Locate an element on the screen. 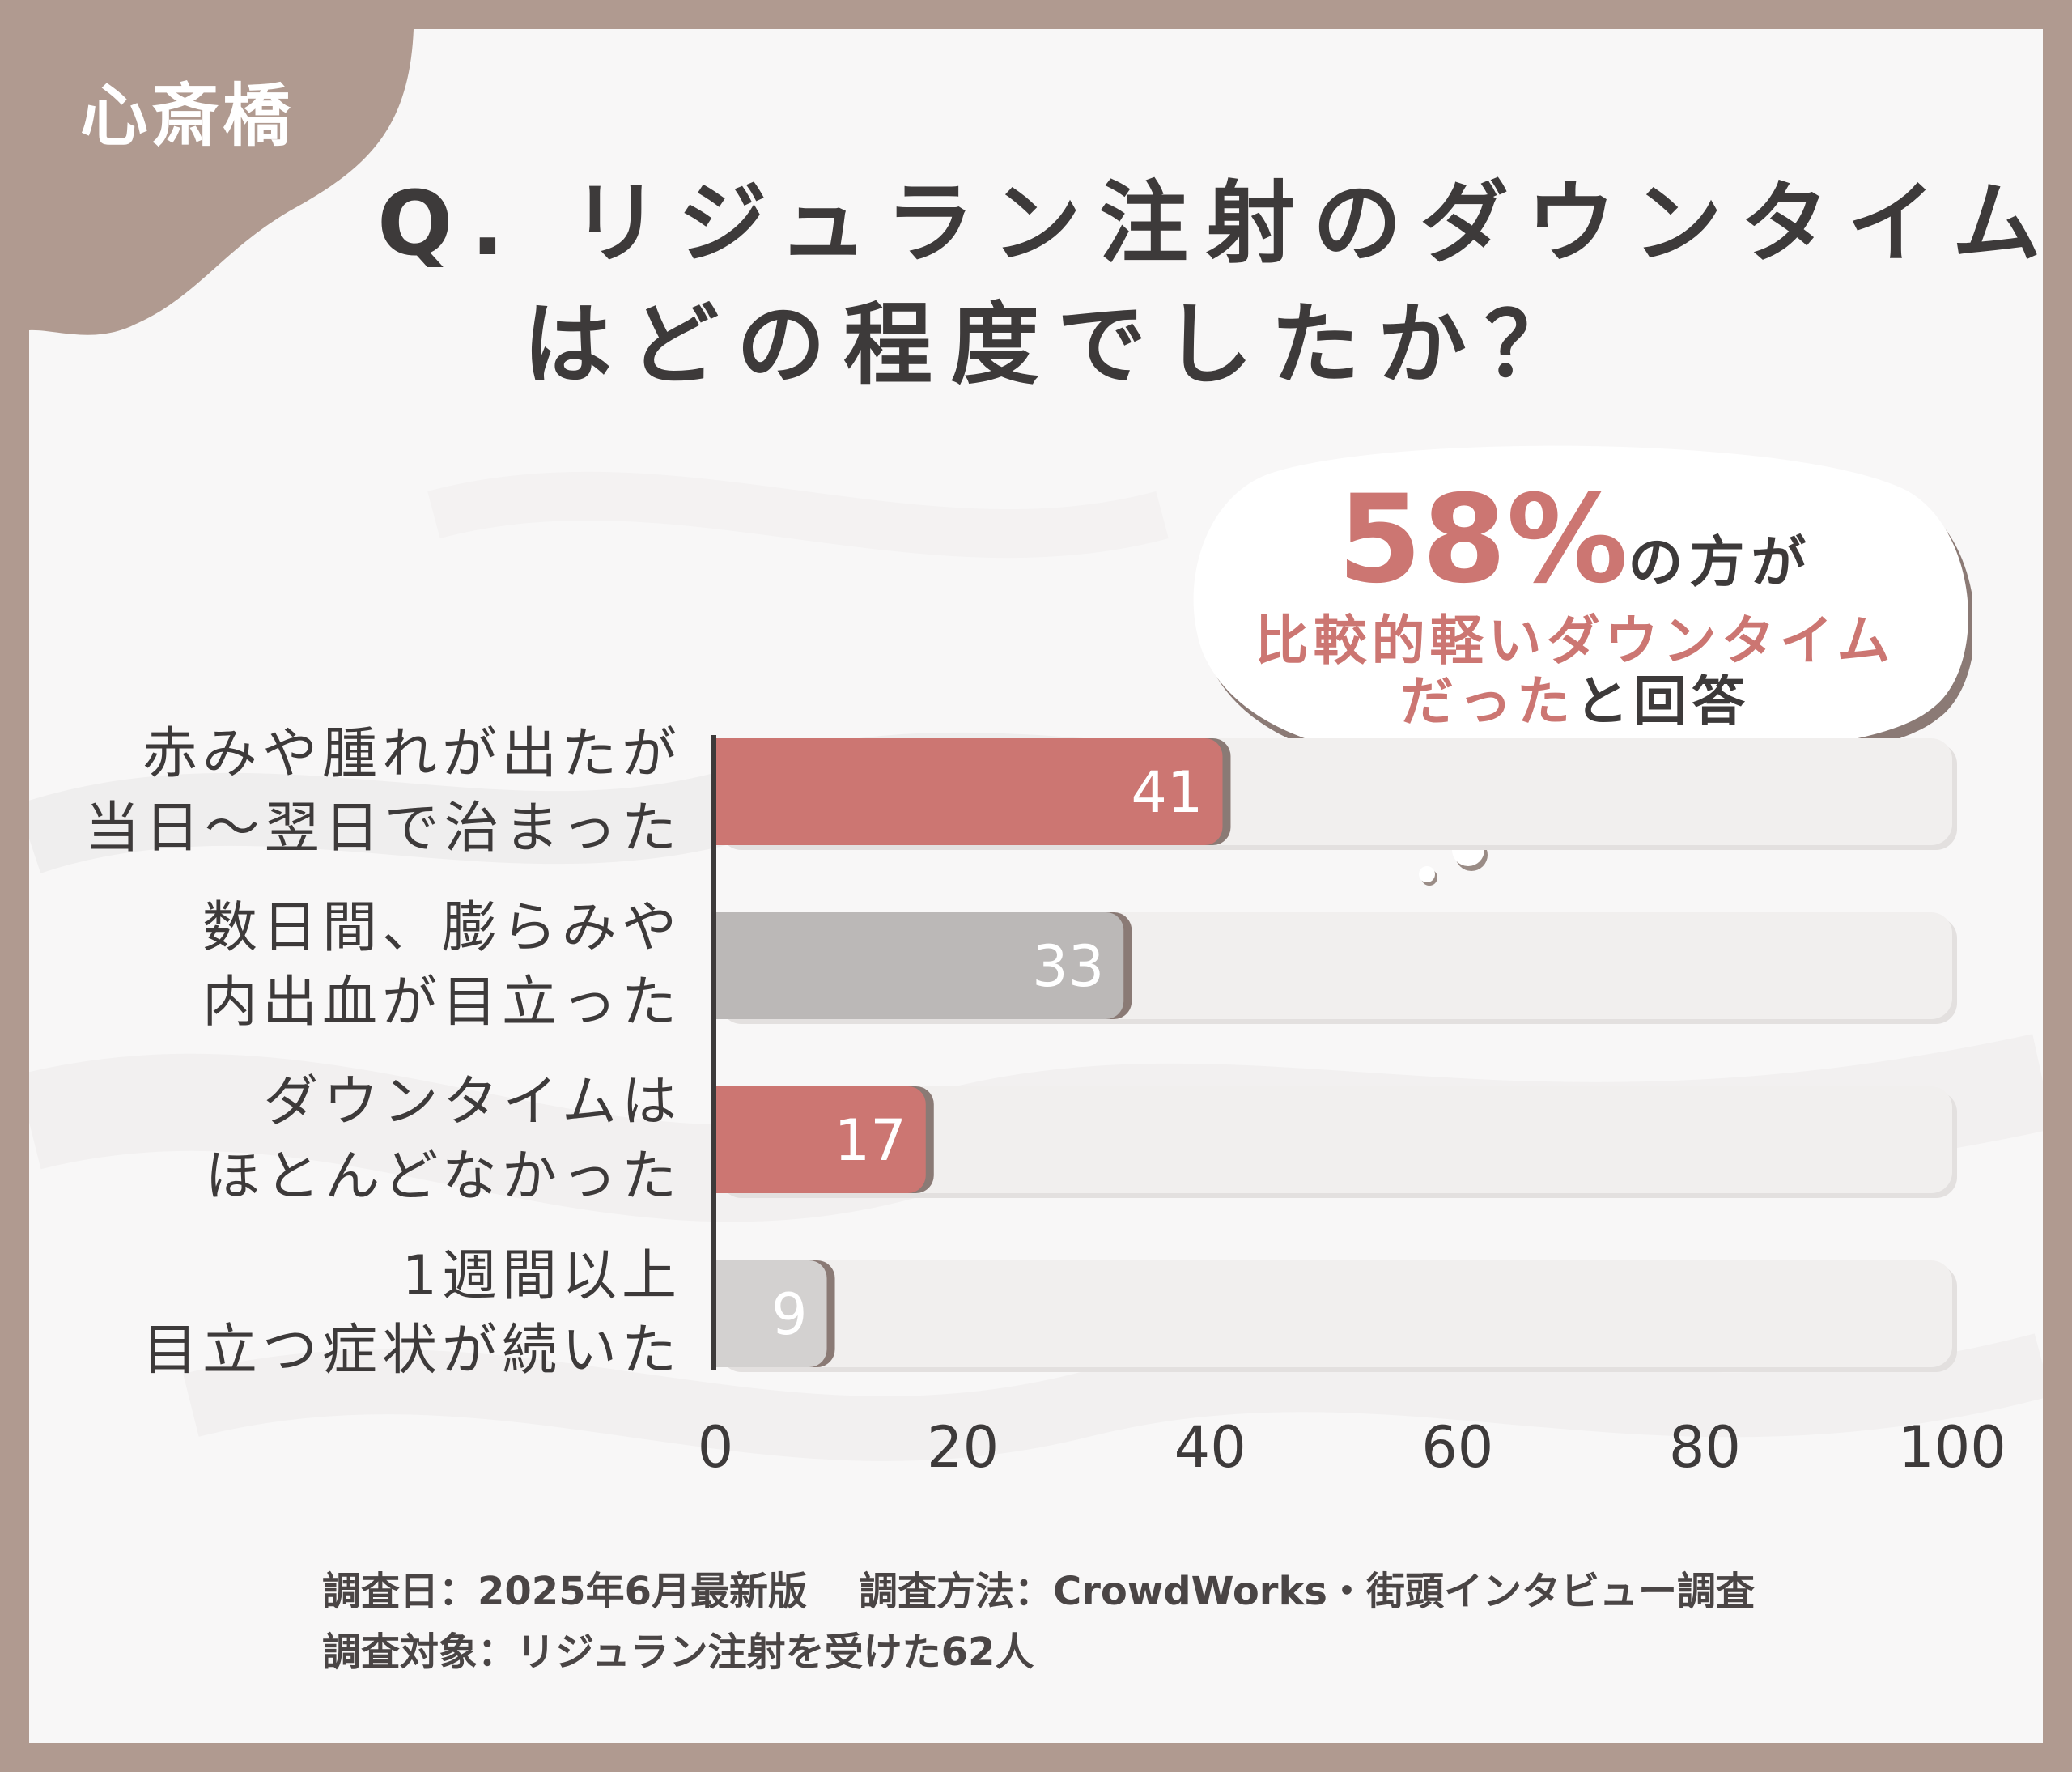 Image resolution: width=2072 pixels, height=1772 pixels. x-tick-label: 80 is located at coordinates (1705, 1448).